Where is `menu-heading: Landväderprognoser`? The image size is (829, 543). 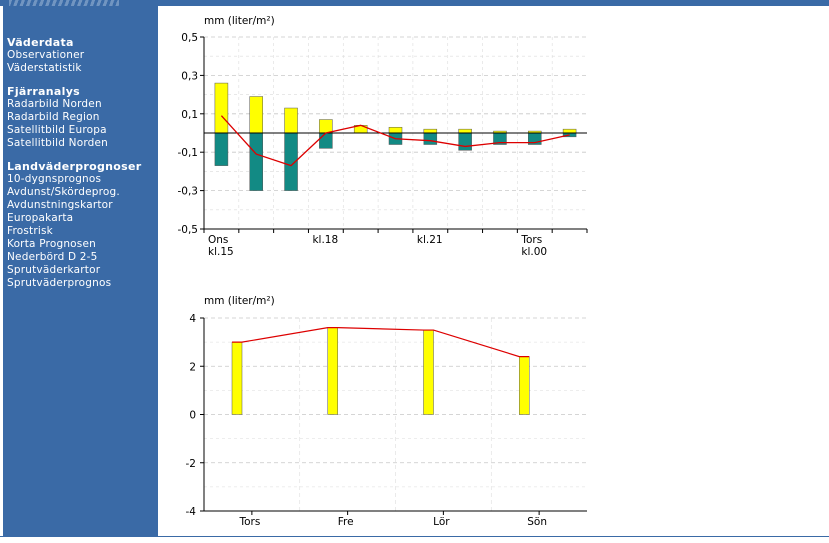
menu-heading: Landväderprognoser is located at coordinates (74, 166).